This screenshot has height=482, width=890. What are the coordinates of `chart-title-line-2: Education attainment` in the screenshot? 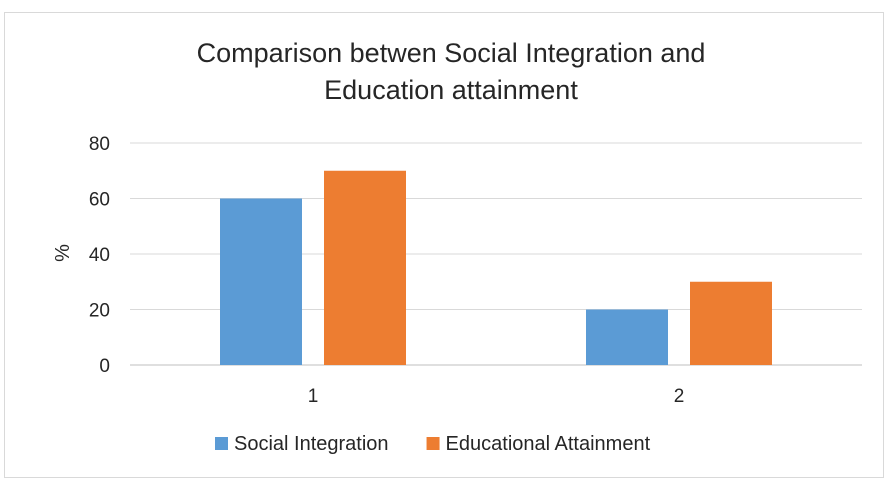 It's located at (451, 90).